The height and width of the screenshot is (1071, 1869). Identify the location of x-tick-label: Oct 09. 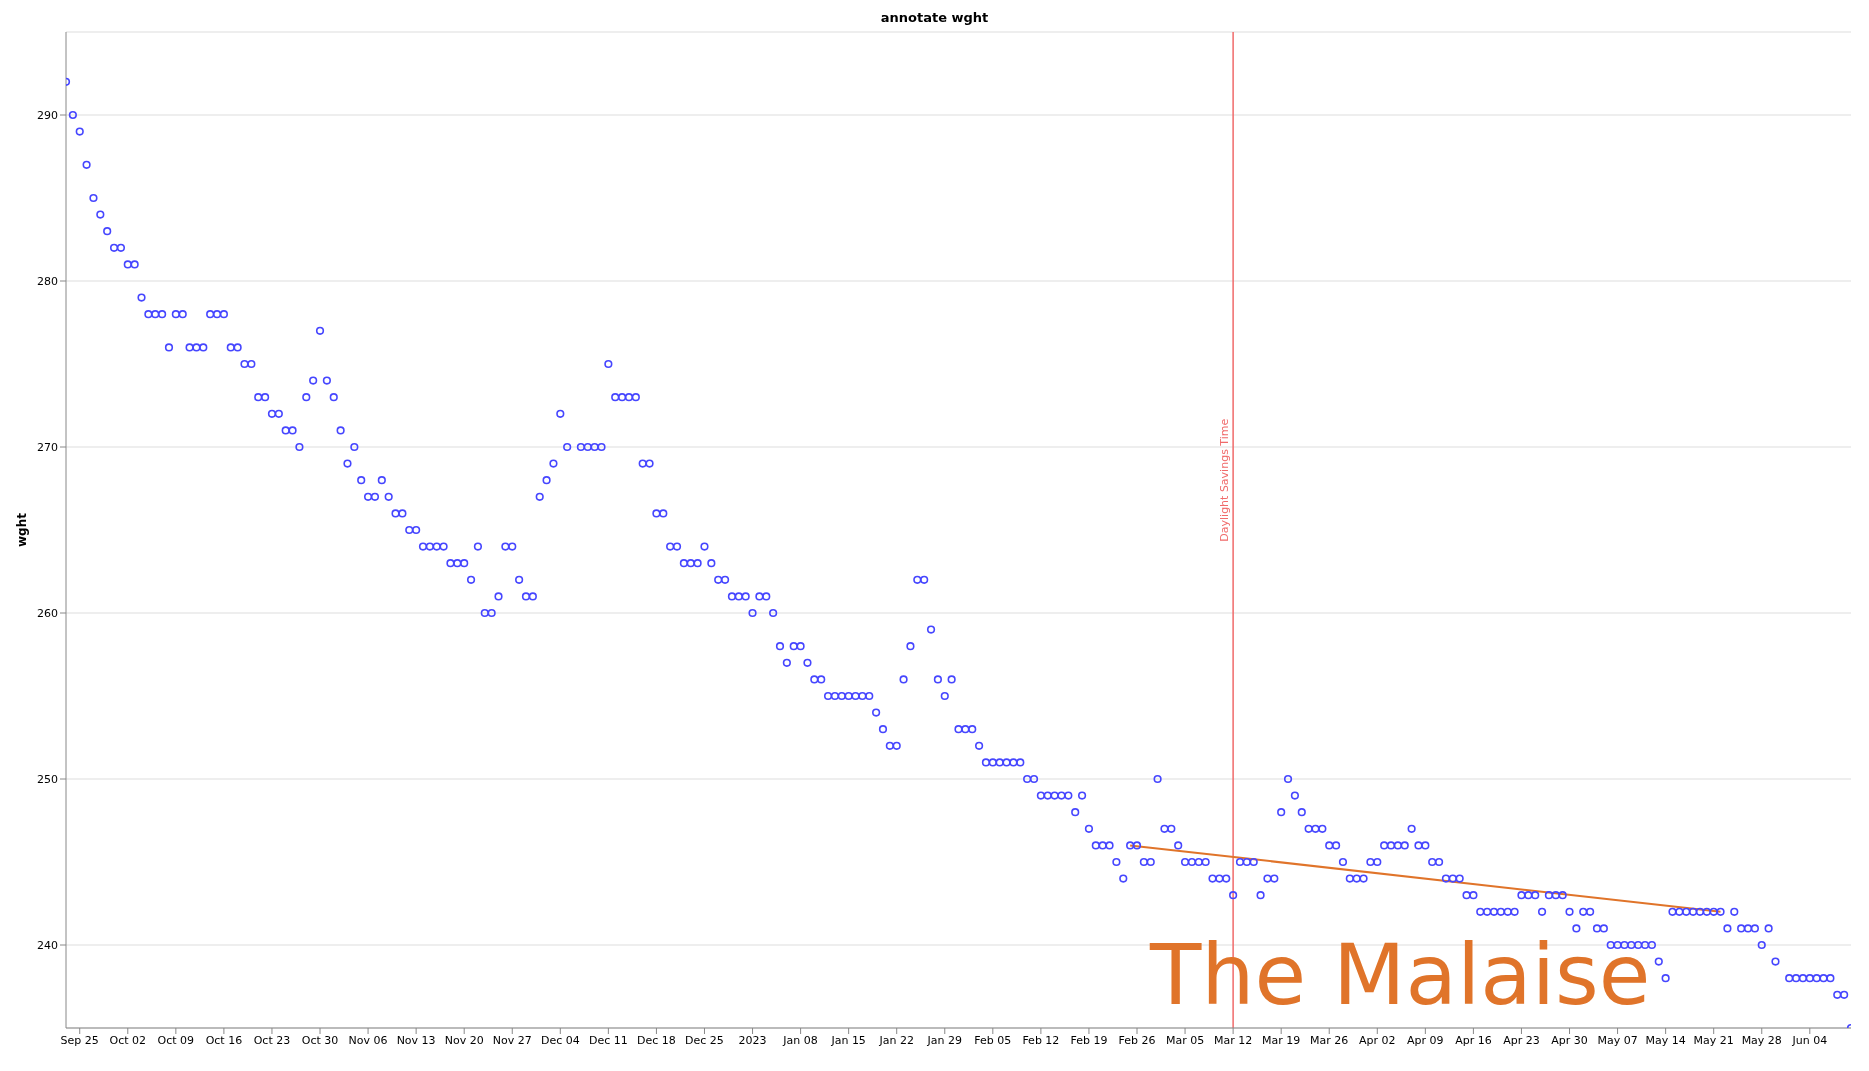
(176, 1040).